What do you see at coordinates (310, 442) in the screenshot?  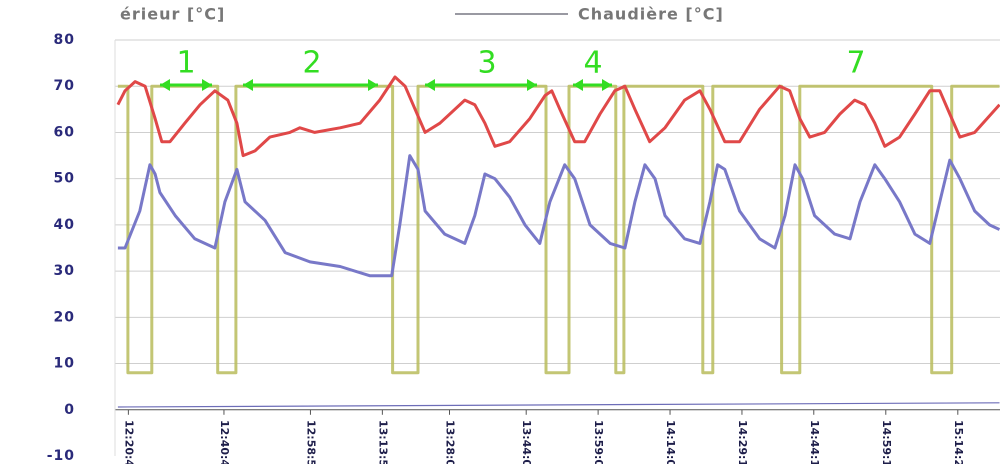 I see `x-tick-label: 12:58:54` at bounding box center [310, 442].